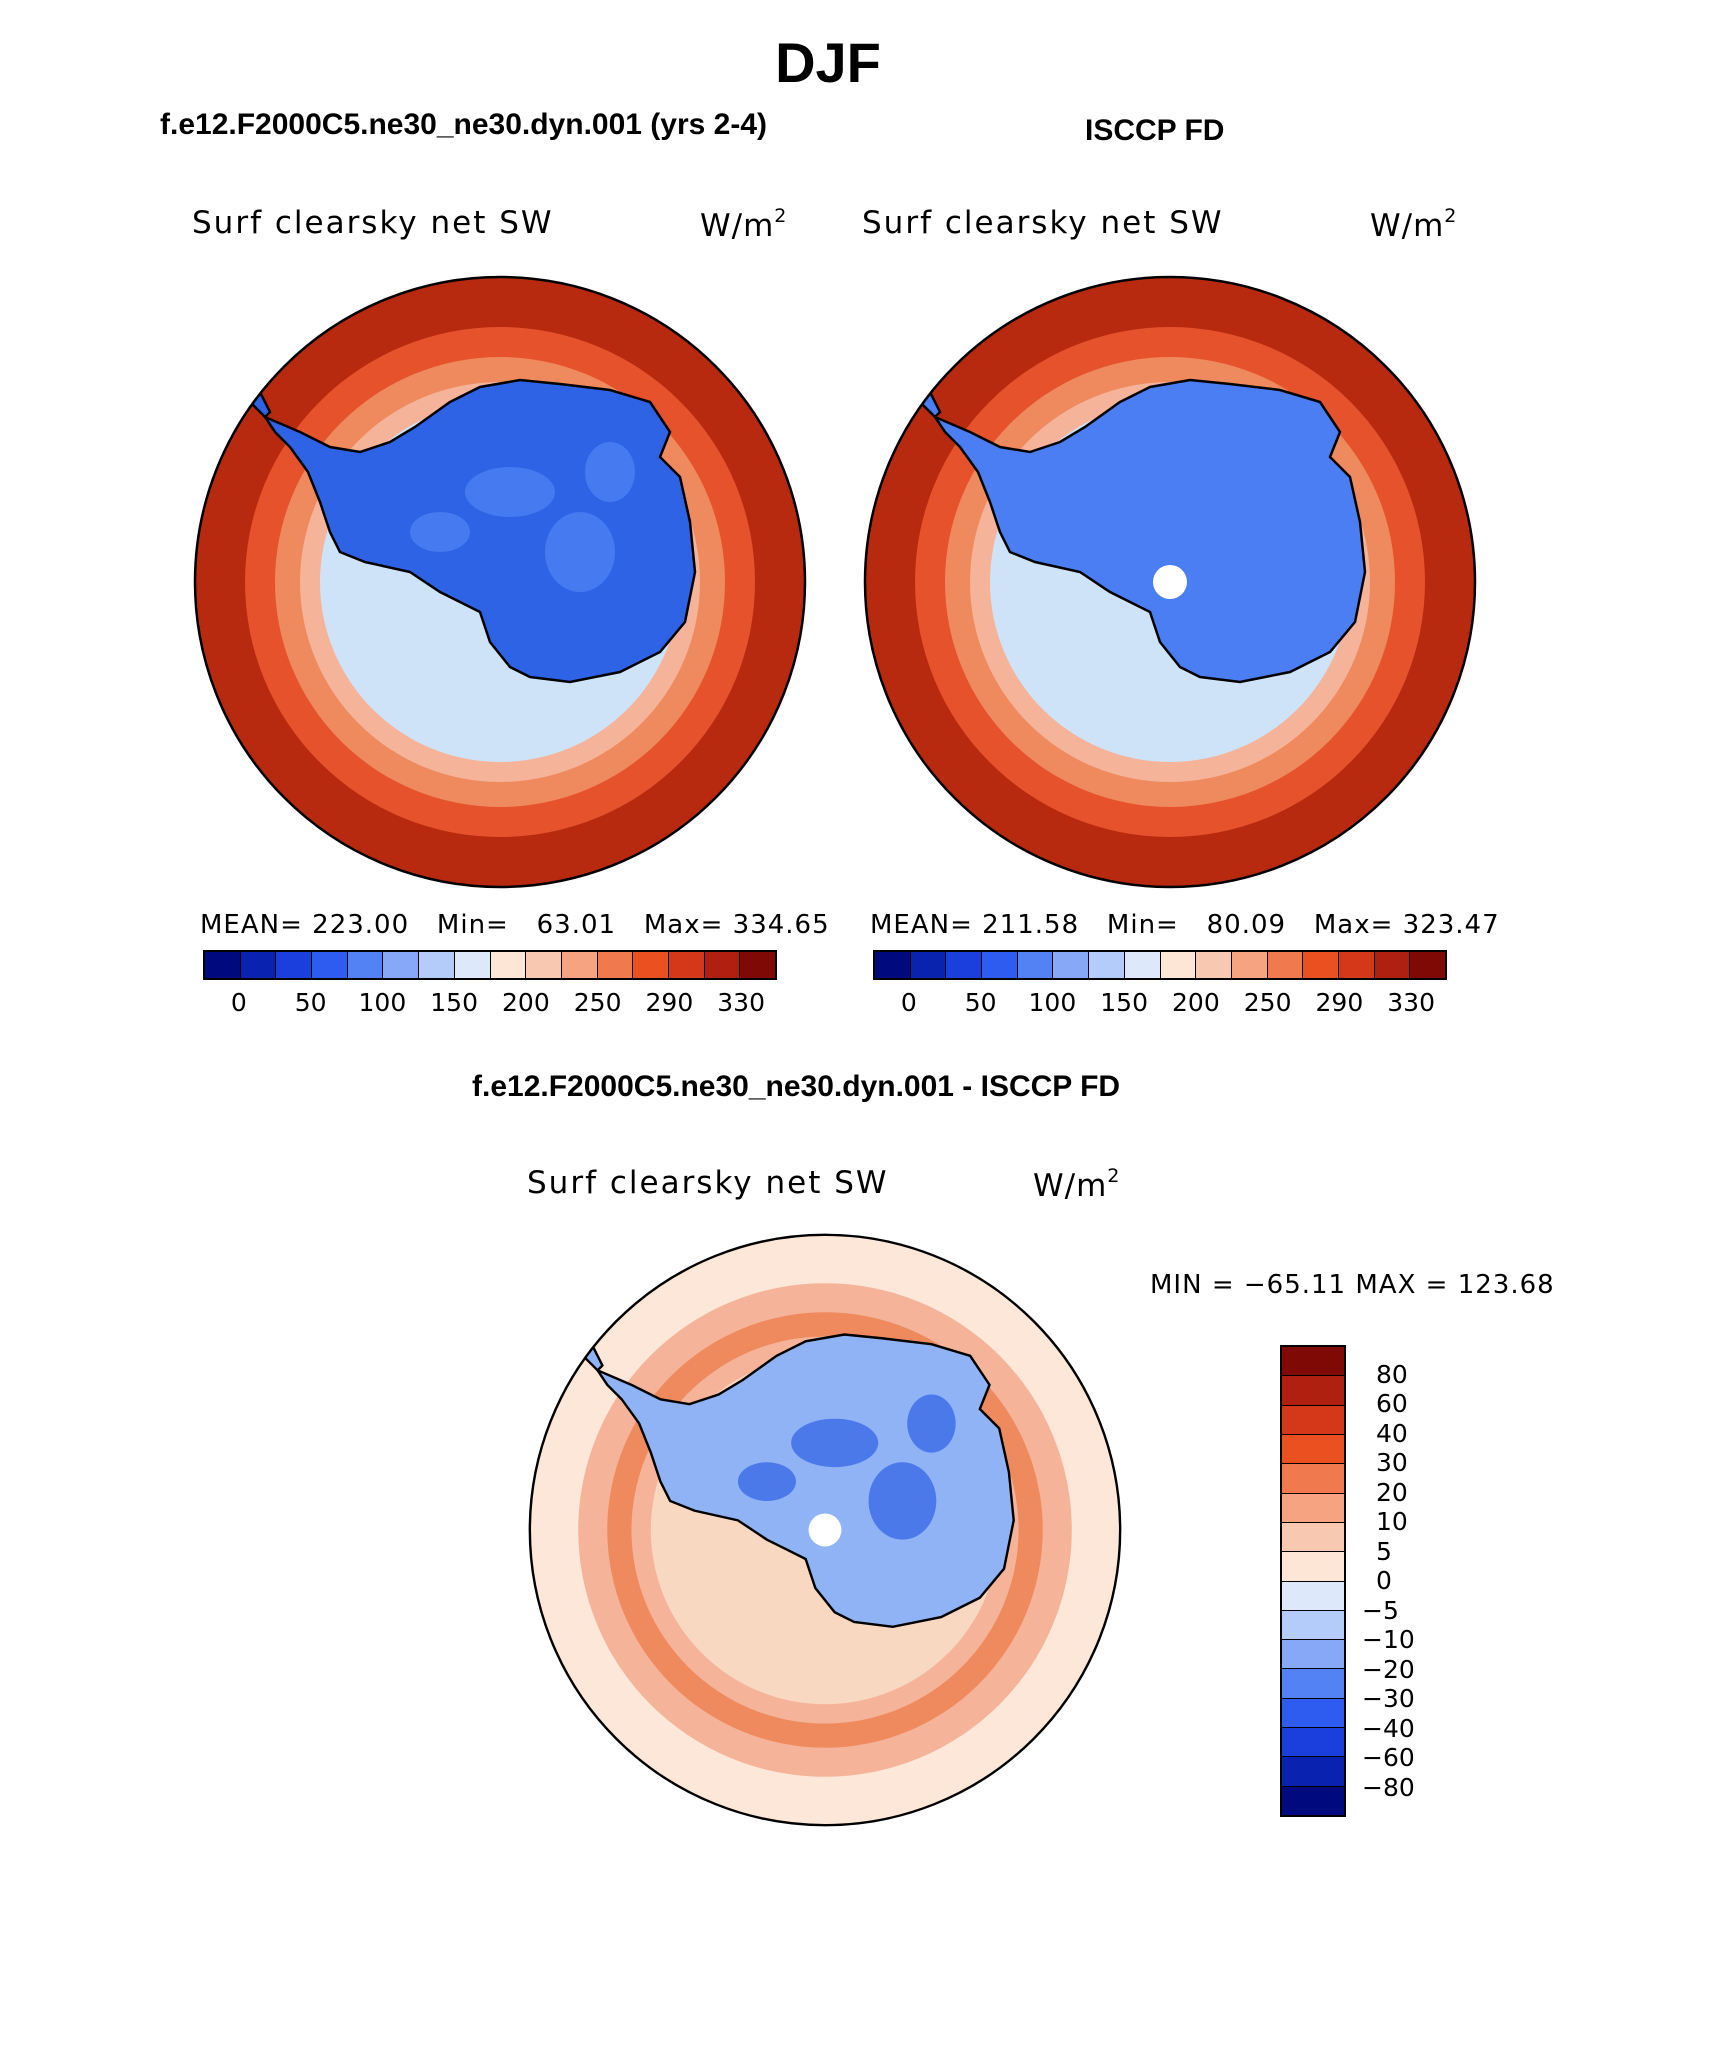 The width and height of the screenshot is (1710, 2061). Describe the element at coordinates (1380, 1610) in the screenshot. I see `colorbar-tick-label: −5` at that location.